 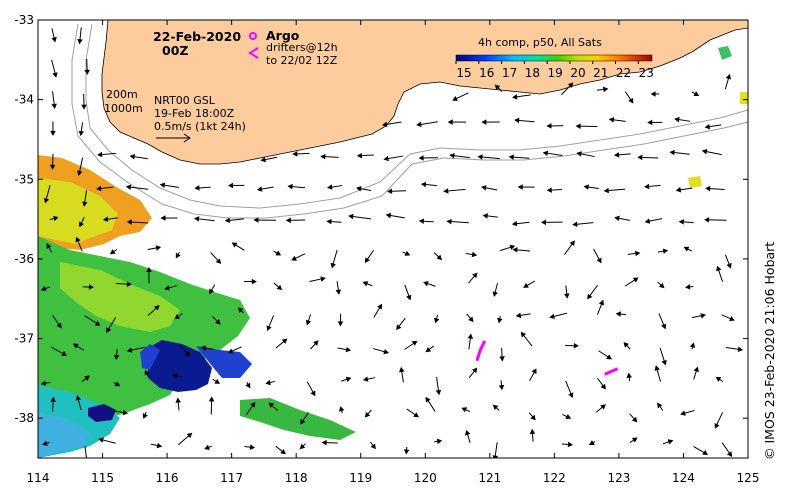 I want to click on x-tick-label: 119, so click(x=360, y=478).